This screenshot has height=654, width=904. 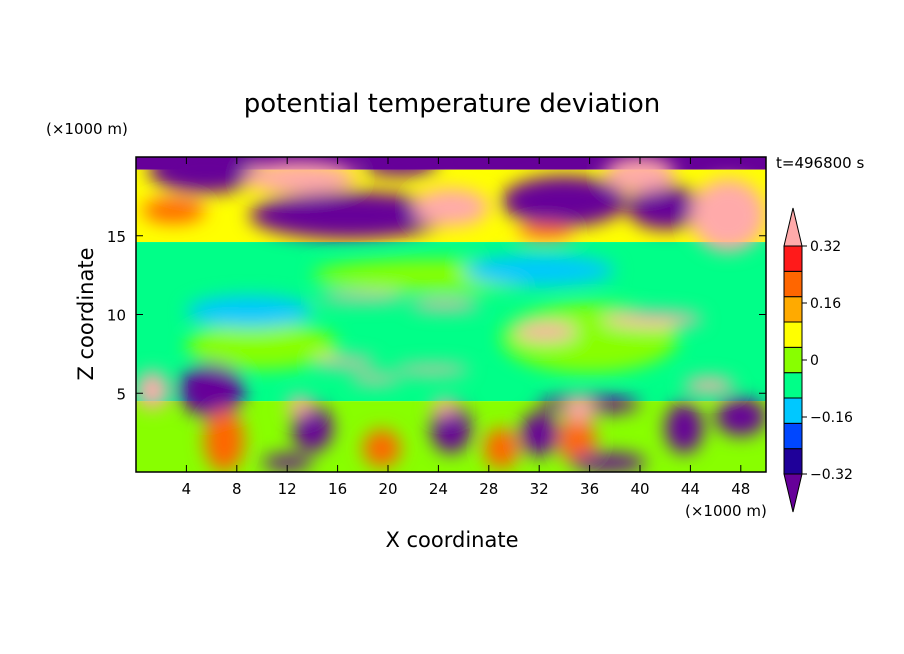 What do you see at coordinates (387, 489) in the screenshot?
I see `x-tick-label: 20` at bounding box center [387, 489].